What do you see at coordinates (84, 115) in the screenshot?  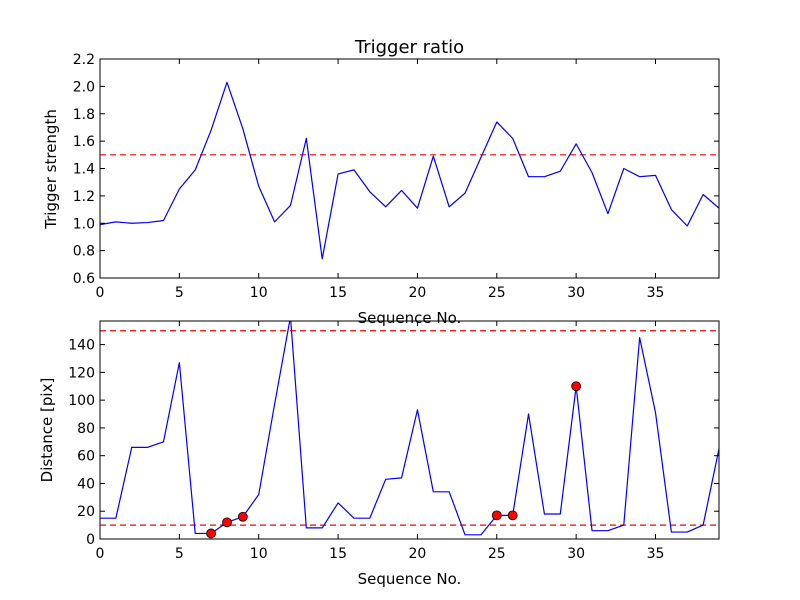 I see `y-tick-label: 1.8` at bounding box center [84, 115].